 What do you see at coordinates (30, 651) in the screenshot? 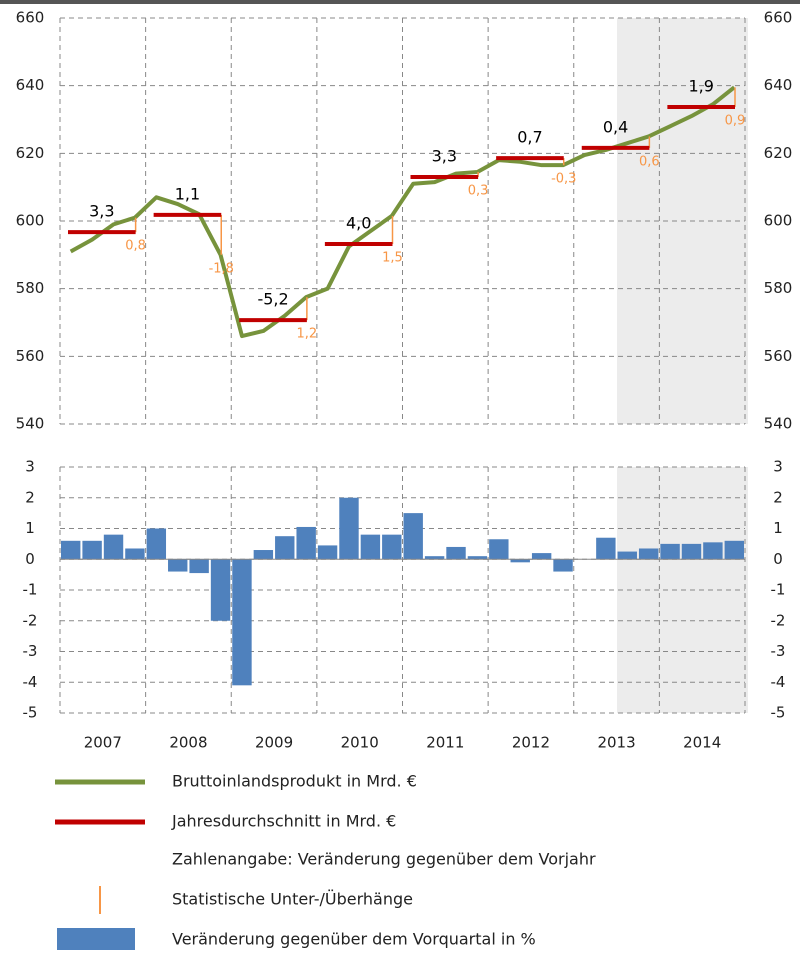
I see `y-tick-label: -3` at bounding box center [30, 651].